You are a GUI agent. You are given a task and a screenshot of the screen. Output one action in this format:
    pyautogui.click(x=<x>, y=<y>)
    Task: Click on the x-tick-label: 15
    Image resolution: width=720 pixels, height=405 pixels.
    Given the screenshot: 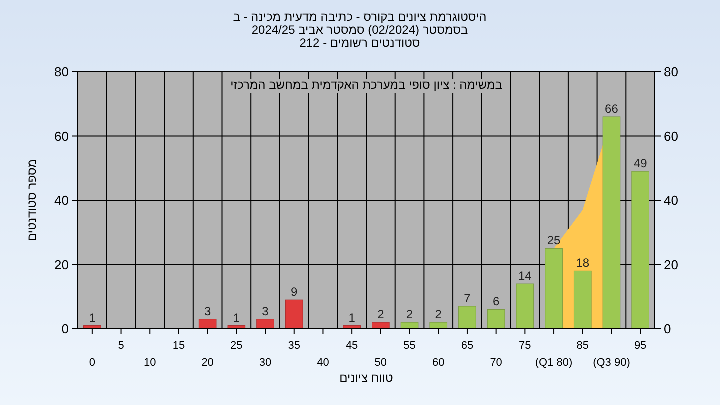 What is the action you would take?
    pyautogui.click(x=179, y=346)
    